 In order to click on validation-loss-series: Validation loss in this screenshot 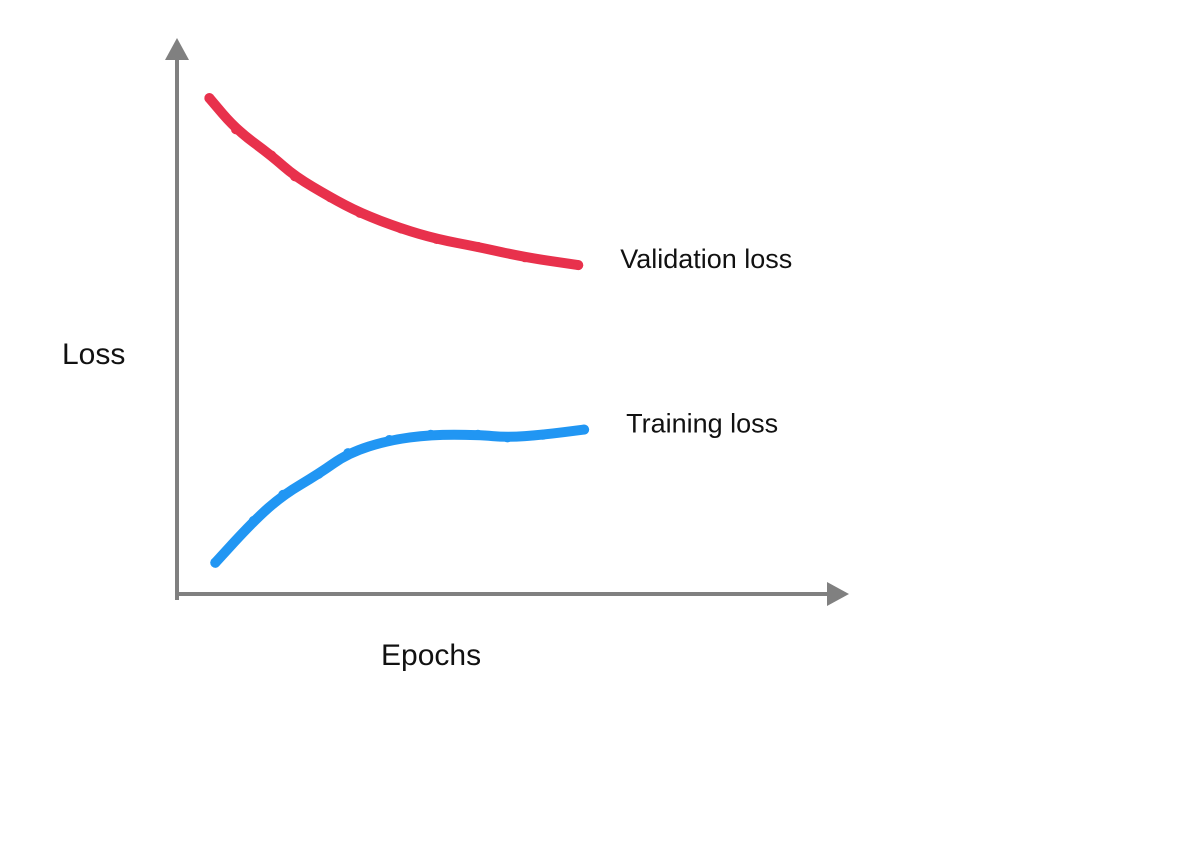, I will do `click(498, 183)`.